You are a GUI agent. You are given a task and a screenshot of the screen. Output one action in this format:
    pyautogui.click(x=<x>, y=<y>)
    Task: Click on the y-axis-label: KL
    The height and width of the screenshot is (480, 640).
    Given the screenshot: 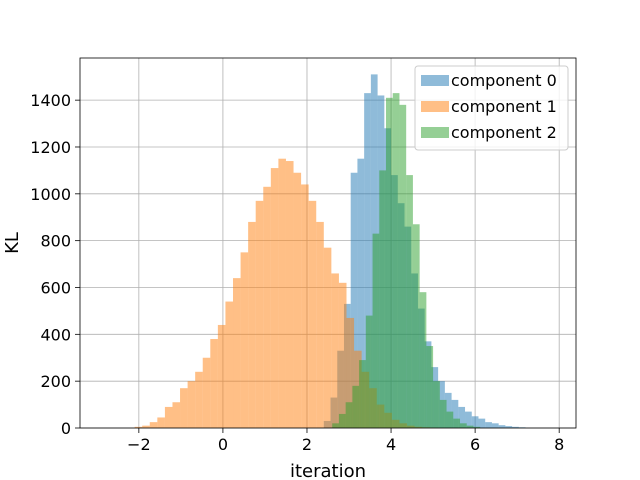 What is the action you would take?
    pyautogui.click(x=12, y=243)
    